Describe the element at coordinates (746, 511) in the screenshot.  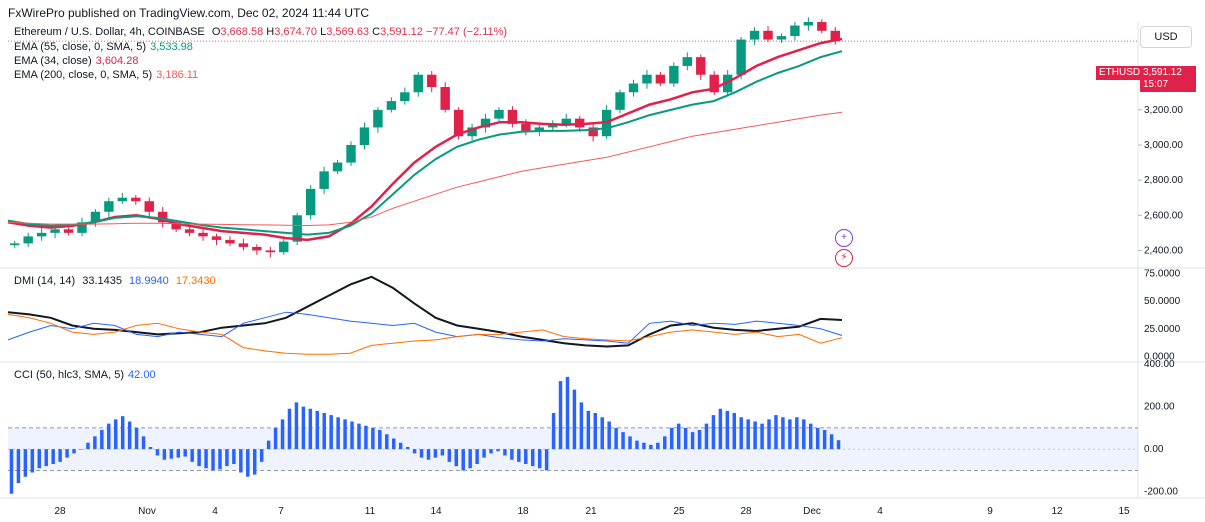
I see `x-tick-label: 28` at that location.